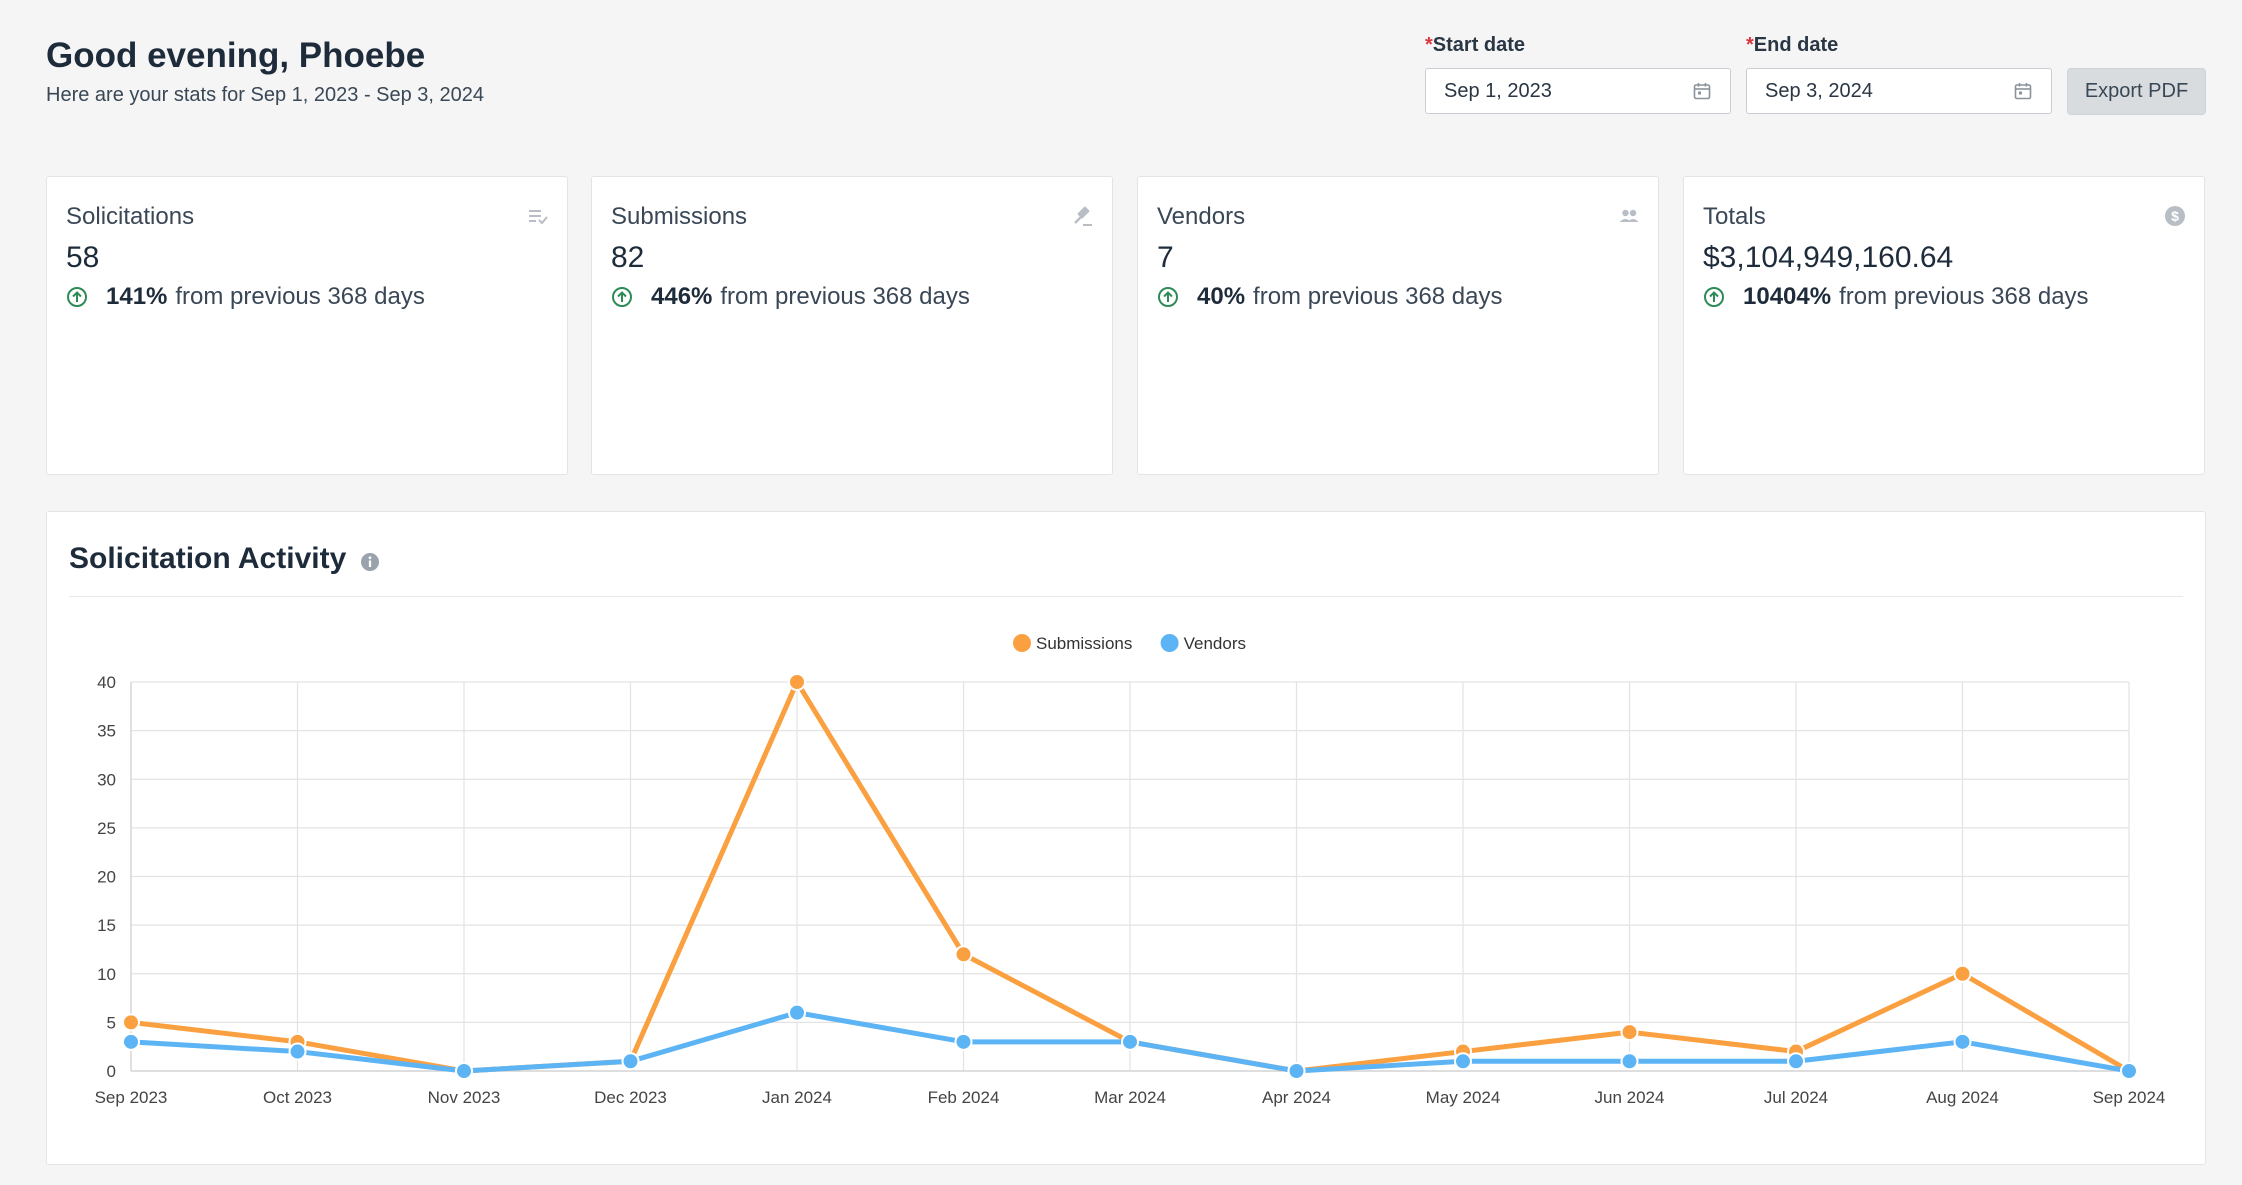  Describe the element at coordinates (106, 877) in the screenshot. I see `y-tick-label: 20` at that location.